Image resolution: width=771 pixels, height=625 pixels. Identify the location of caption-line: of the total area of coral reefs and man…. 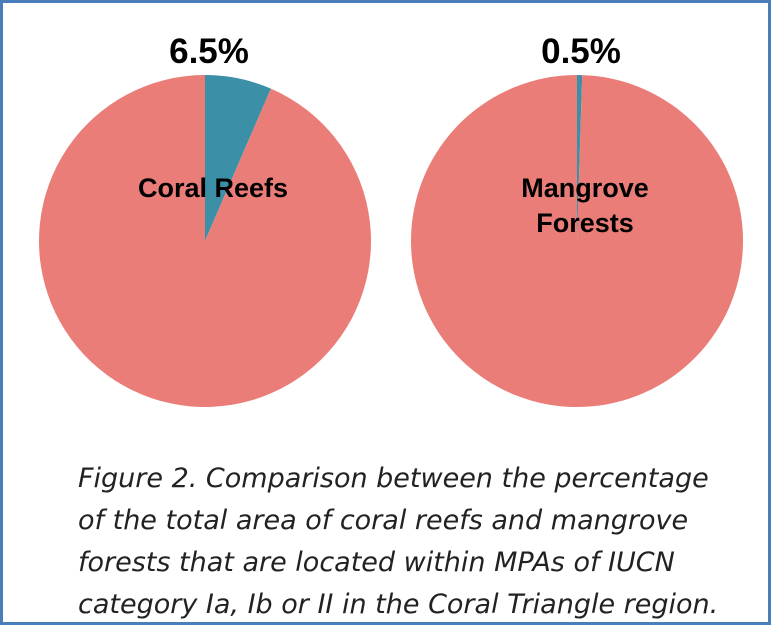
(383, 520).